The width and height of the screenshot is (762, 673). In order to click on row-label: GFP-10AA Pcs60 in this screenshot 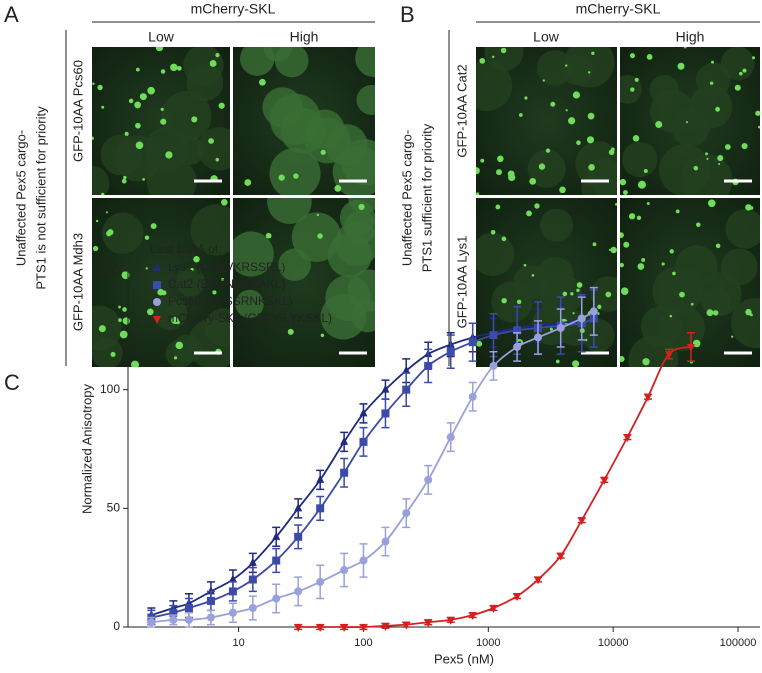, I will do `click(77, 111)`.